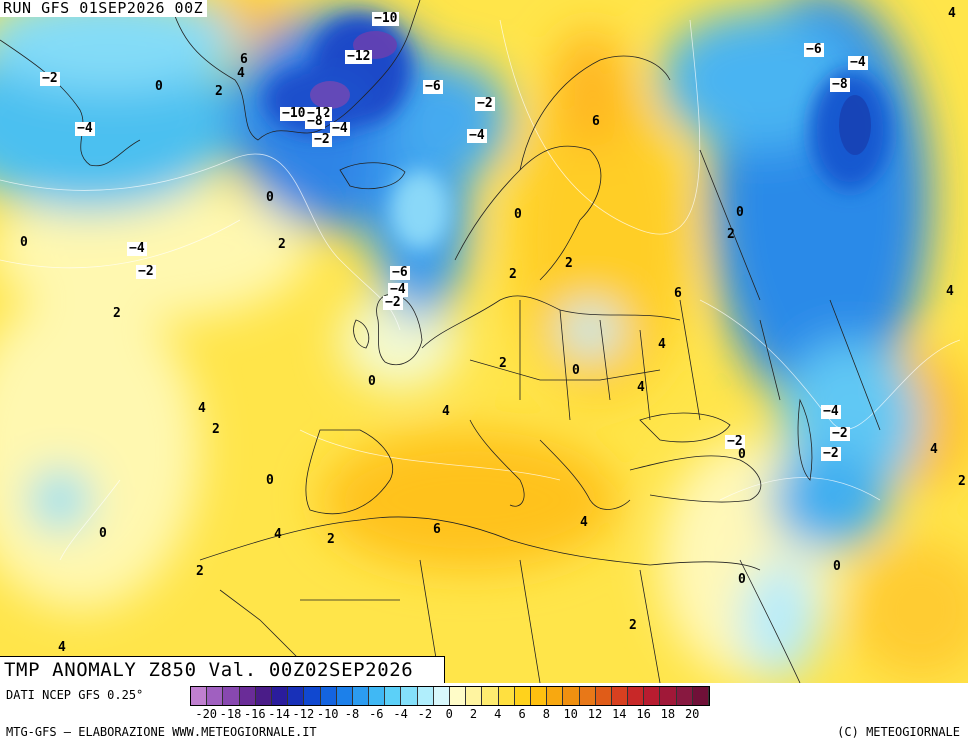 The image size is (968, 745). Describe the element at coordinates (425, 714) in the screenshot. I see `colorbar-tick-label: -2` at that location.